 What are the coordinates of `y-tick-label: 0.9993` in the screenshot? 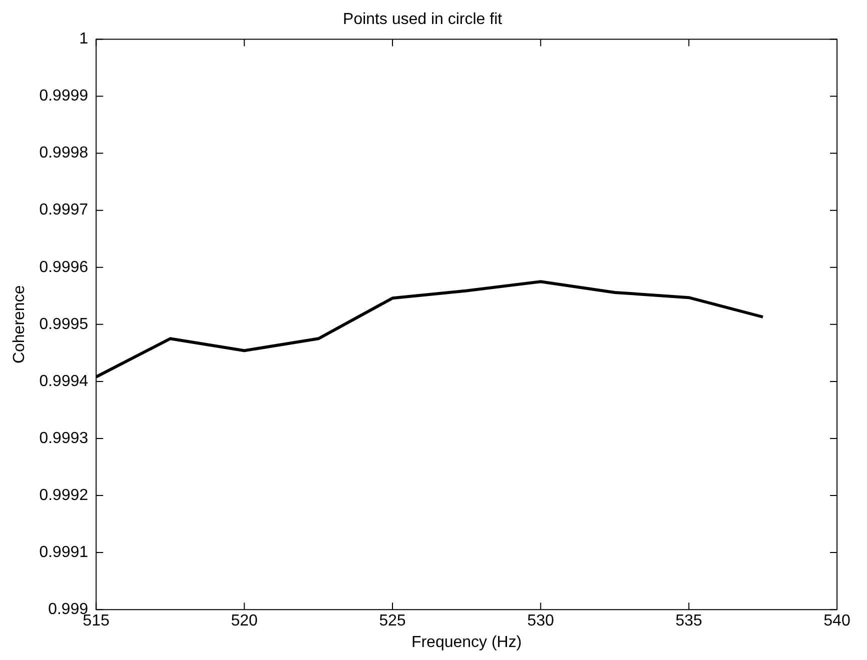 It's located at (63, 438).